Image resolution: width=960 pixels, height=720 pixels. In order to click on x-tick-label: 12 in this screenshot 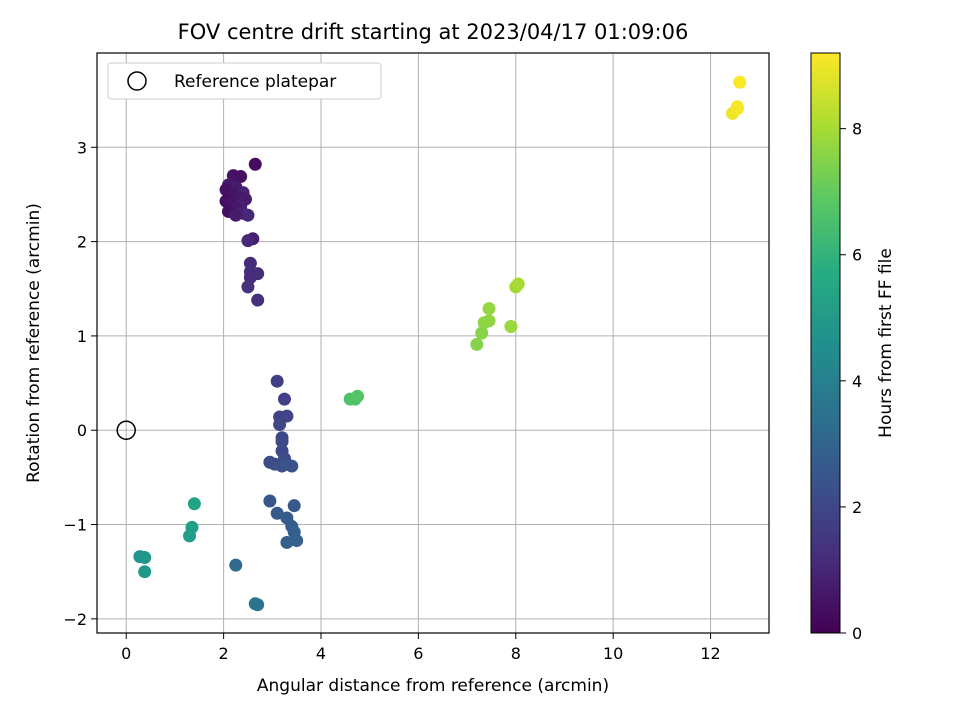, I will do `click(710, 653)`.